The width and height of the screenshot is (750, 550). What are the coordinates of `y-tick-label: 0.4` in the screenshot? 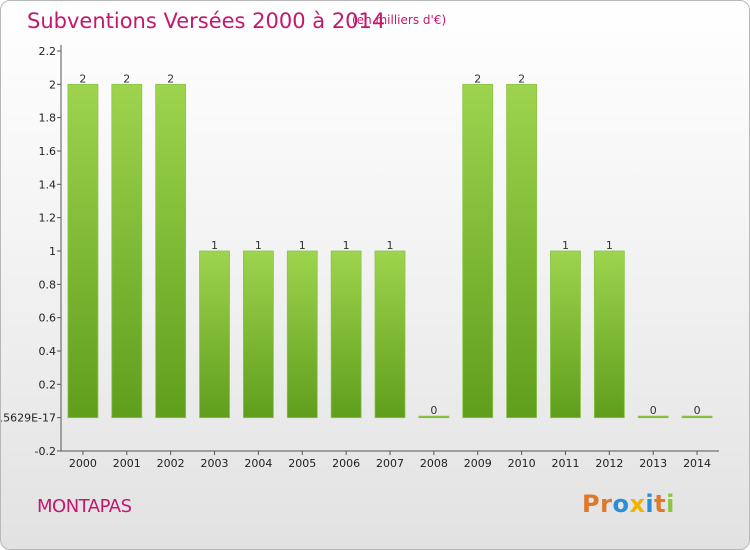 It's located at (48, 351).